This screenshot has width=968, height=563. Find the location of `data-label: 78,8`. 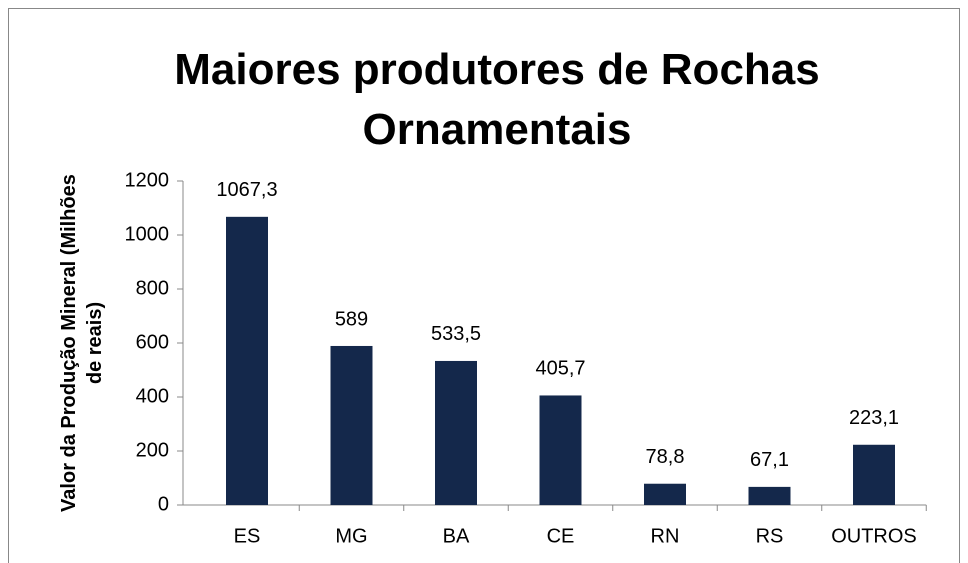

data-label: 78,8 is located at coordinates (665, 457).